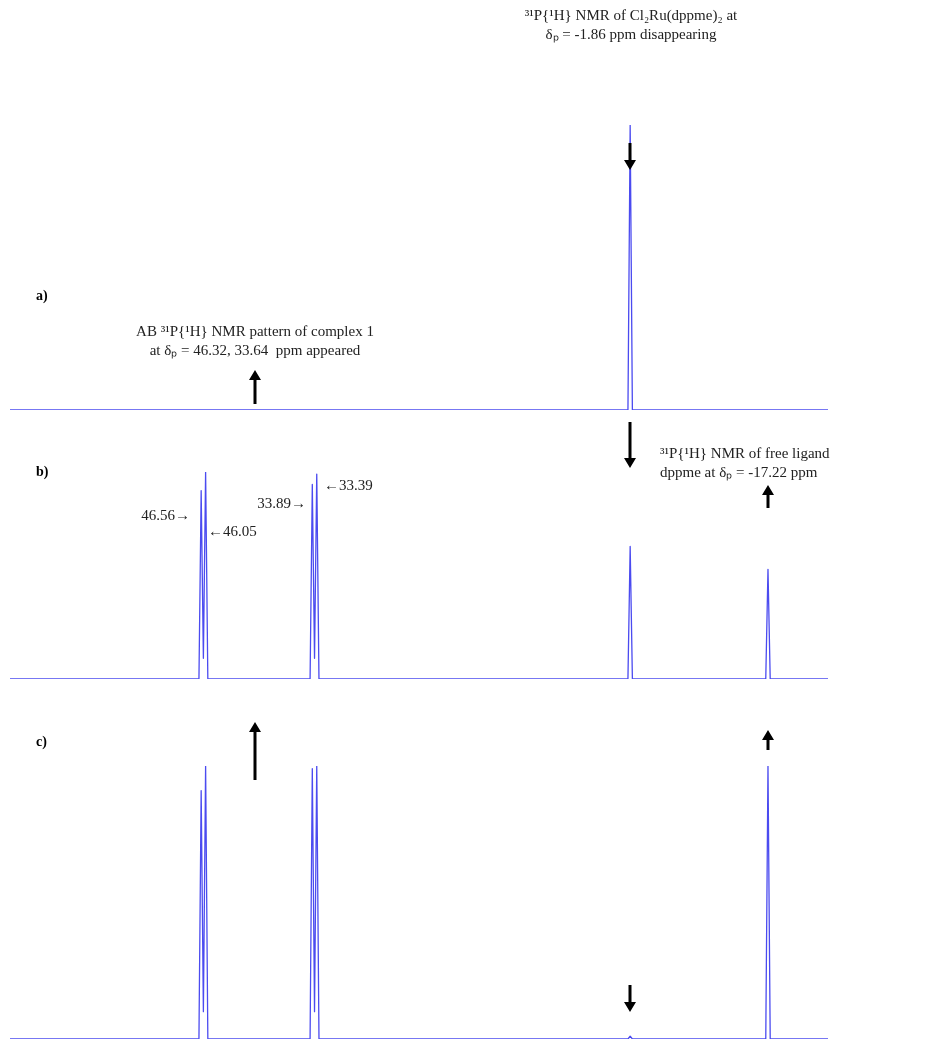 The width and height of the screenshot is (925, 1043). What do you see at coordinates (42, 296) in the screenshot?
I see `text: a)` at bounding box center [42, 296].